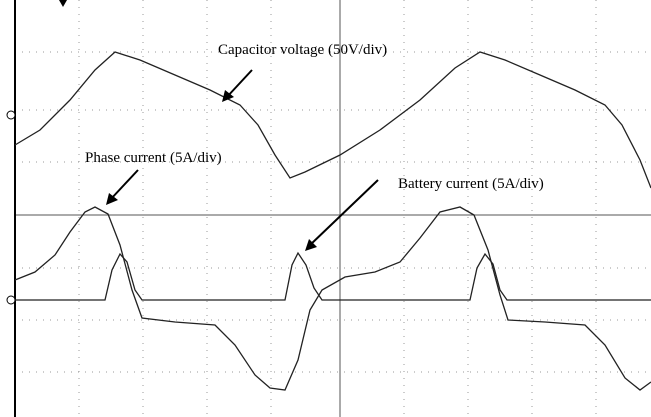 Image resolution: width=651 pixels, height=417 pixels. I want to click on annotation: Phase current (5A/div), so click(153, 158).